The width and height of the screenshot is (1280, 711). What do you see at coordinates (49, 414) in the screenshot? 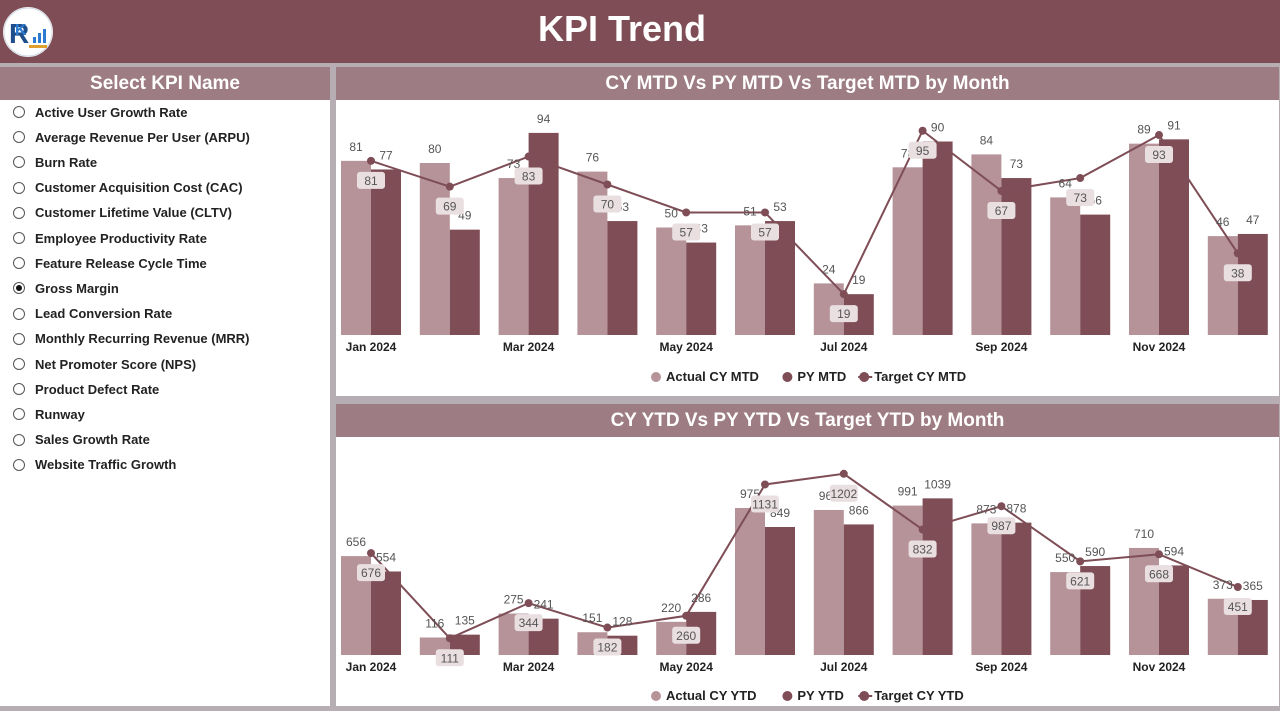
I see `kpi-option: Runway` at bounding box center [49, 414].